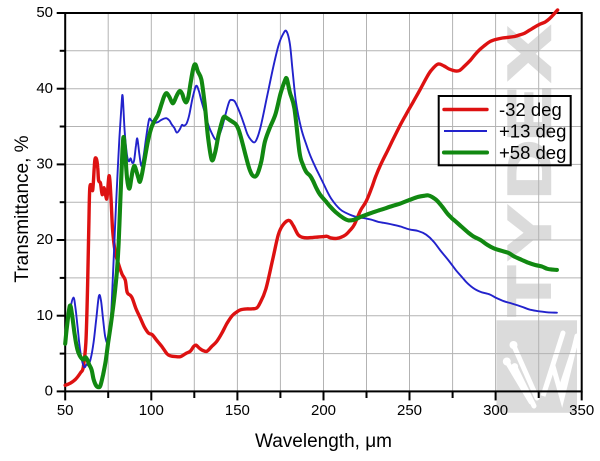 The image size is (600, 461). What do you see at coordinates (323, 410) in the screenshot?
I see `svg-text: 200` at bounding box center [323, 410].